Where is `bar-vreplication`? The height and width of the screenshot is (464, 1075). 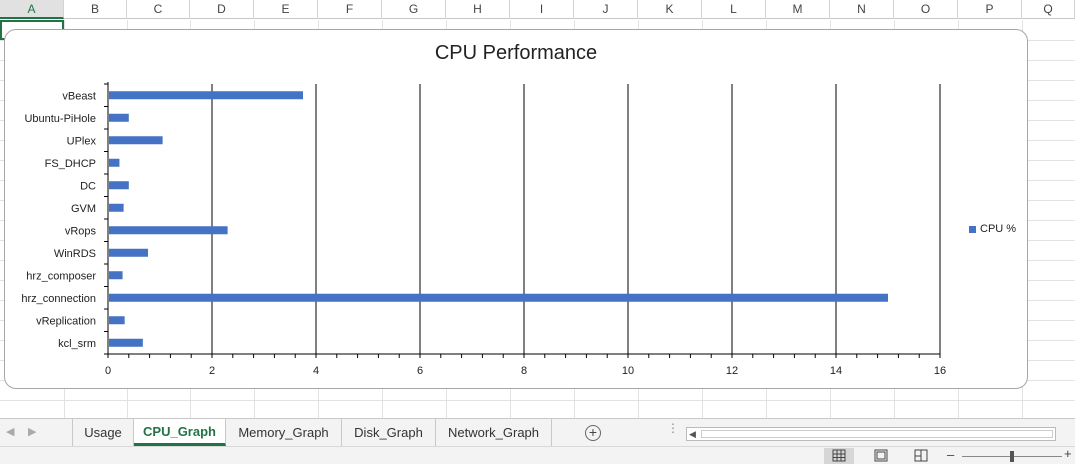
bar-vreplication is located at coordinates (117, 320).